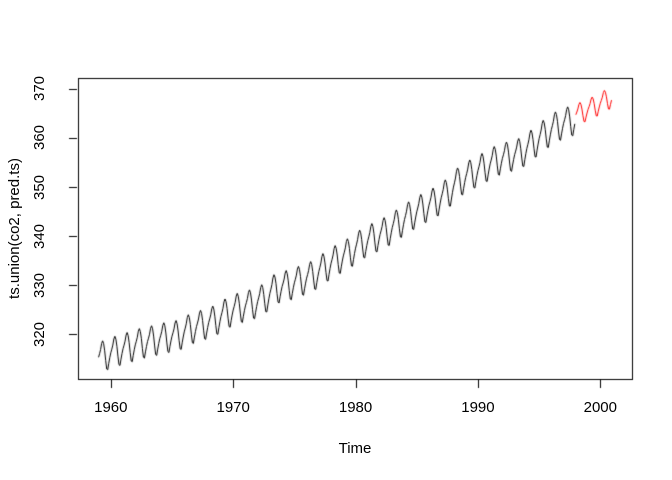  Describe the element at coordinates (40, 187) in the screenshot. I see `y-tick-label-350: 350` at that location.